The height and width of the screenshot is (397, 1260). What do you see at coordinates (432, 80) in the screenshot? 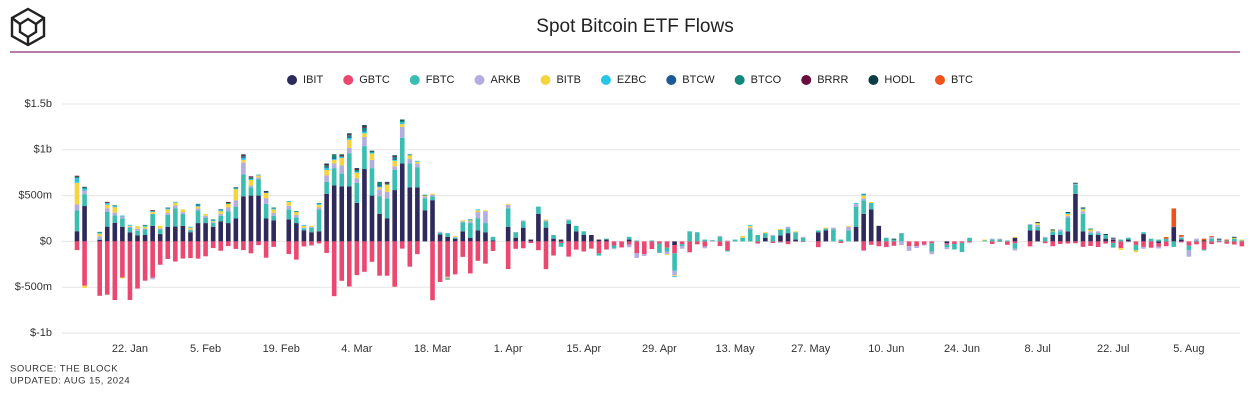
I see `legend-item: FBTC` at bounding box center [432, 80].